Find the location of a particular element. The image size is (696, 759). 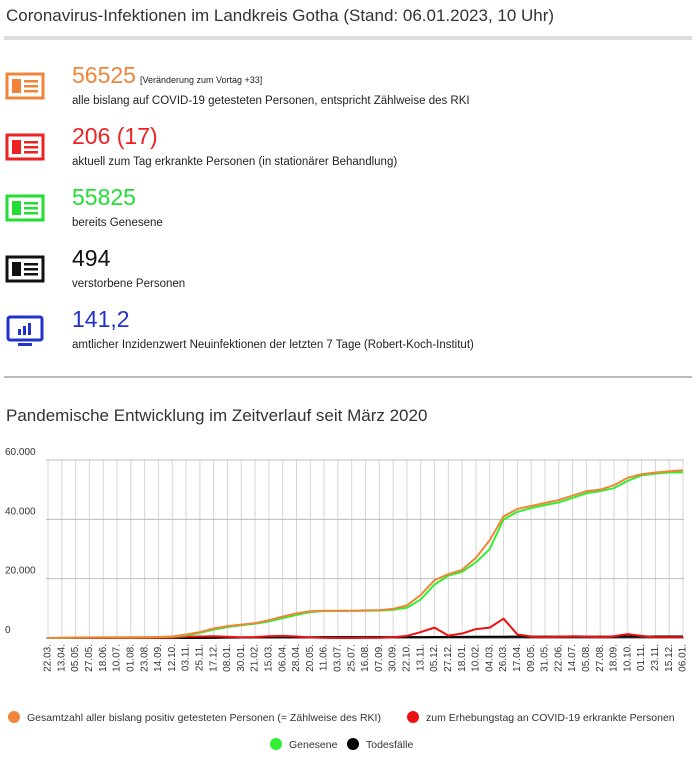

x-tick-label: 13.04. is located at coordinates (61, 658).